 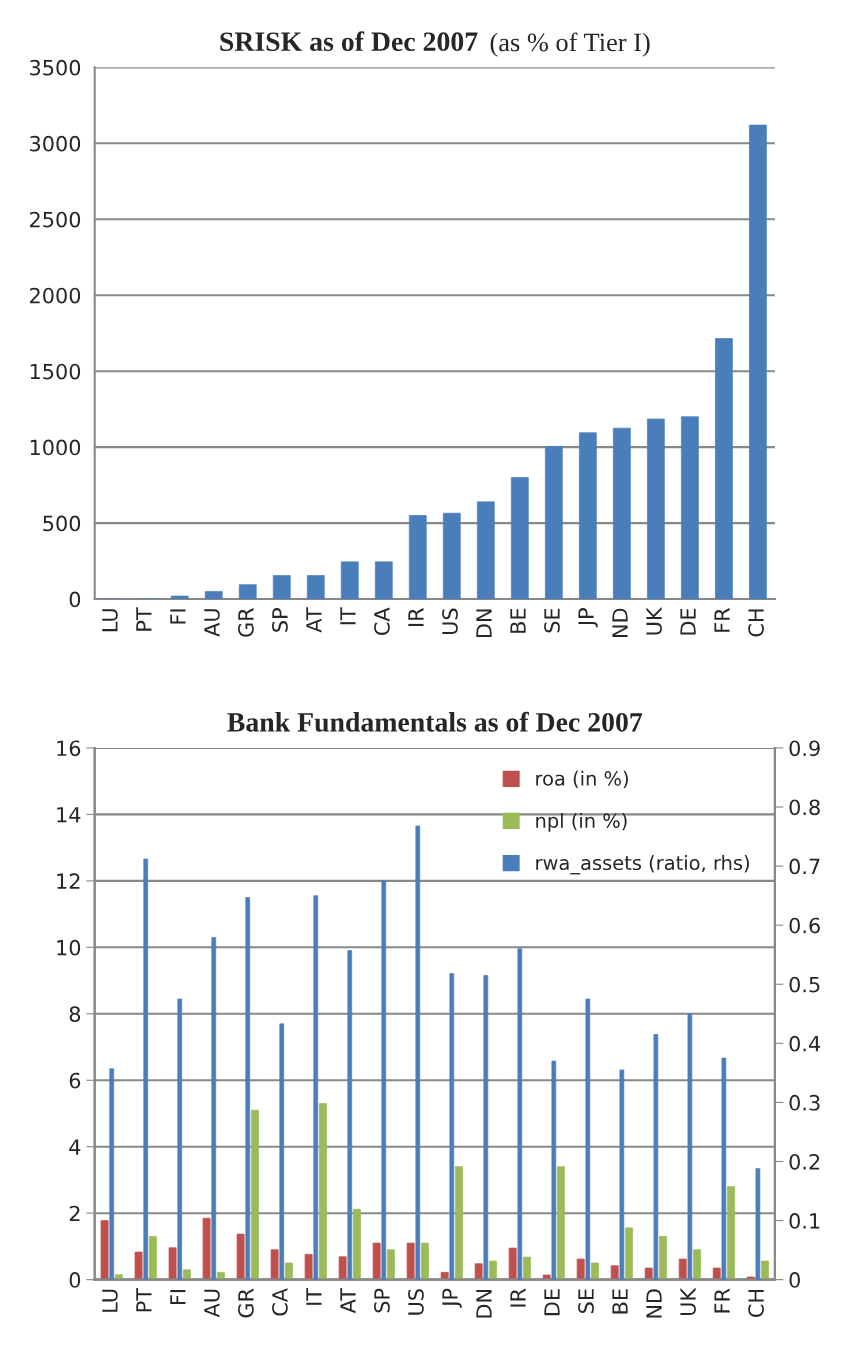 I want to click on y2-tick-label: 0, so click(x=794, y=1280).